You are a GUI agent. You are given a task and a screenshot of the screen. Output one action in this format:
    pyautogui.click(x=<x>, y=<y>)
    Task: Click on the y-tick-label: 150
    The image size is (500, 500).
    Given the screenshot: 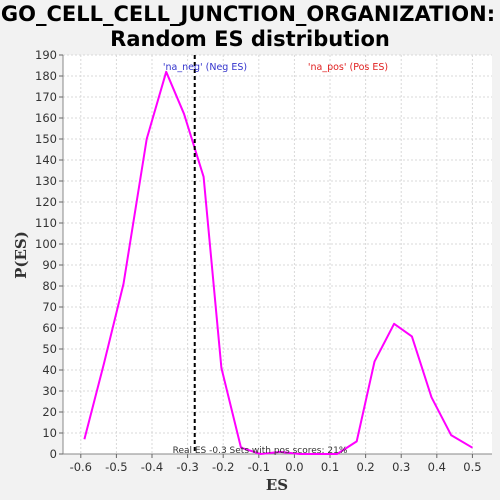 What is the action you would take?
    pyautogui.click(x=46, y=139)
    